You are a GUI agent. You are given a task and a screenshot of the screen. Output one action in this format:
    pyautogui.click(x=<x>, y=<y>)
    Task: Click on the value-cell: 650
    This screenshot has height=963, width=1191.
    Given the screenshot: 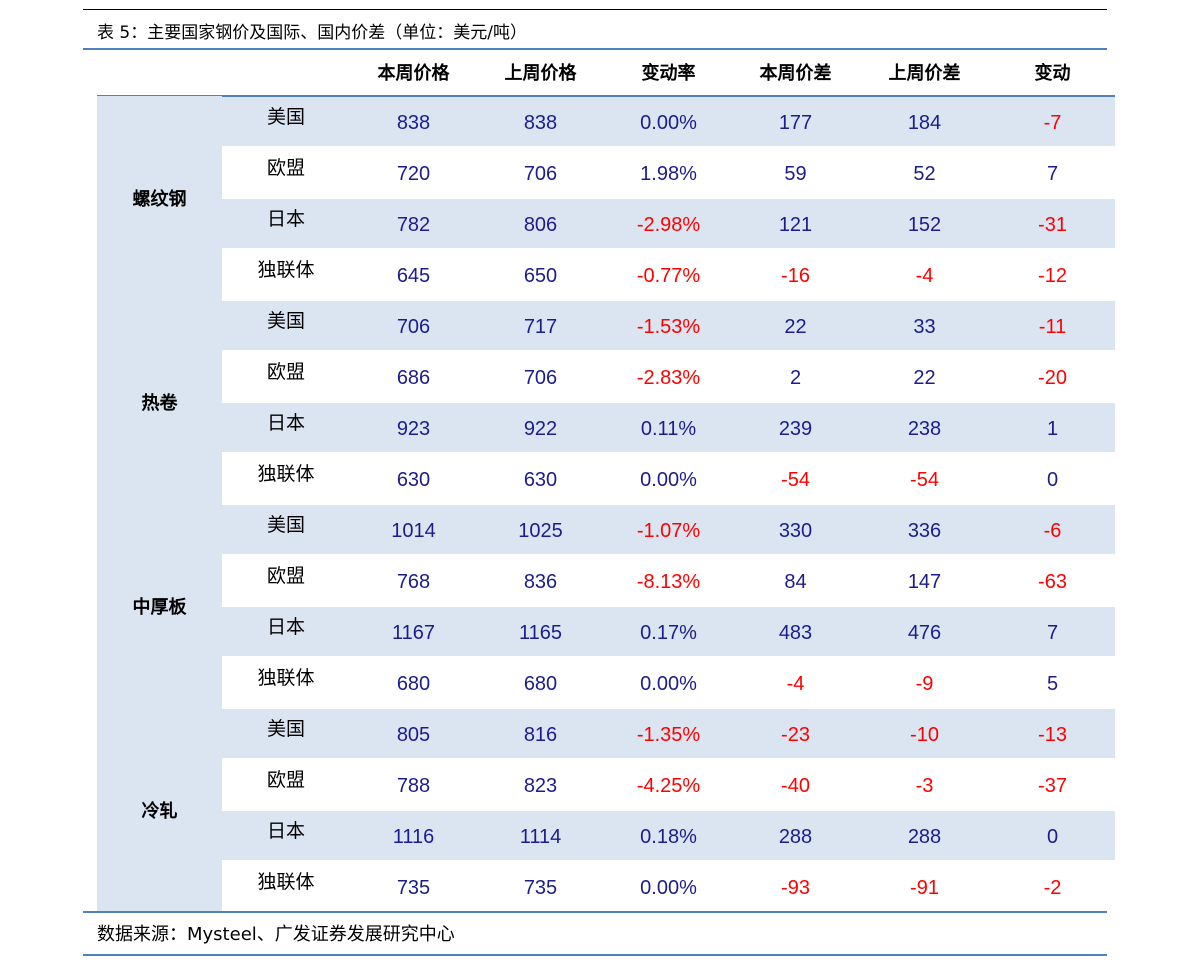 What is the action you would take?
    pyautogui.click(x=540, y=276)
    